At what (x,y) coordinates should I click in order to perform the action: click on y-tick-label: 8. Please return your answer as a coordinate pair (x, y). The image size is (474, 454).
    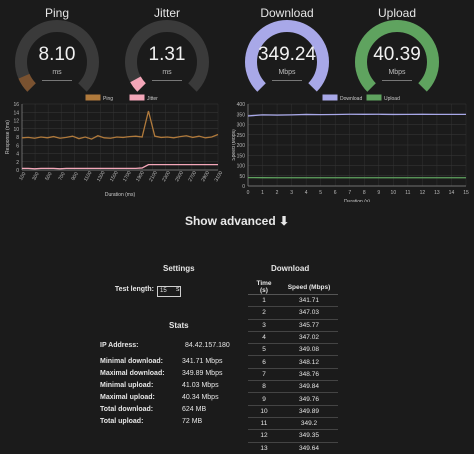
    Looking at the image, I should click on (17, 138).